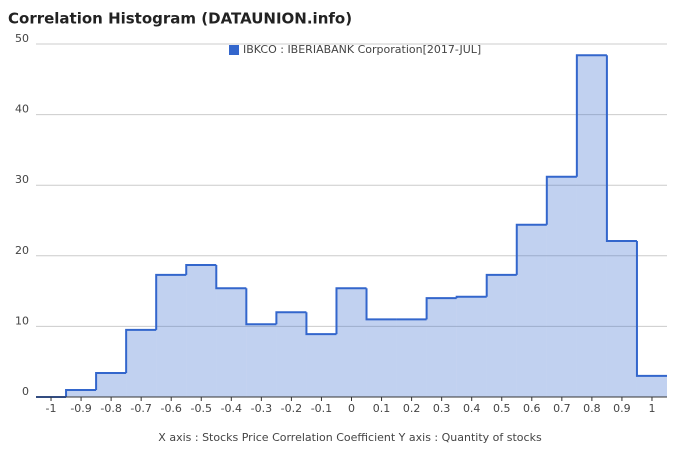  I want to click on x-tick-label: -0.7, so click(140, 408).